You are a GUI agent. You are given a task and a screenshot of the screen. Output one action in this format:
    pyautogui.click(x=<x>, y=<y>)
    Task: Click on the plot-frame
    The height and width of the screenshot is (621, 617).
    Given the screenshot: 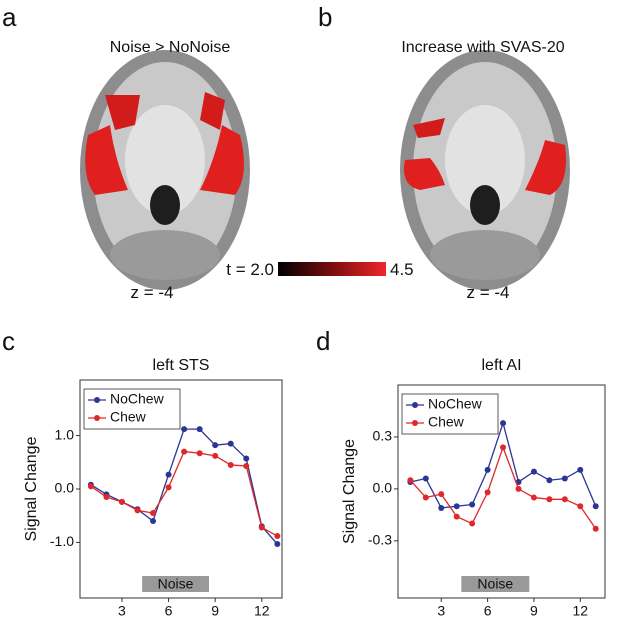 What is the action you would take?
    pyautogui.click(x=501, y=491)
    